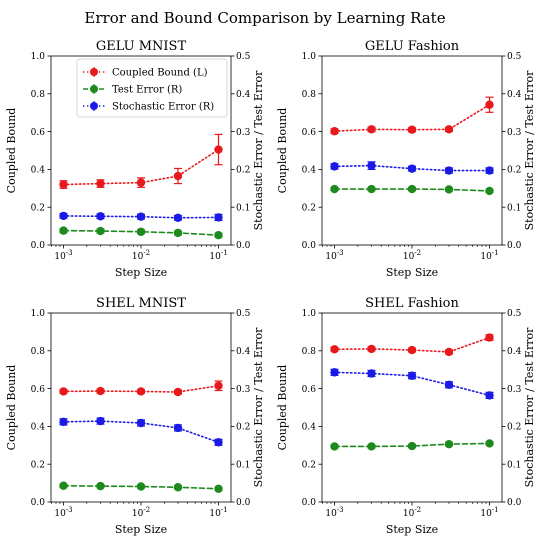 This screenshot has height=539, width=536. What do you see at coordinates (412, 303) in the screenshot?
I see `panel-title: SHEL Fashion` at bounding box center [412, 303].